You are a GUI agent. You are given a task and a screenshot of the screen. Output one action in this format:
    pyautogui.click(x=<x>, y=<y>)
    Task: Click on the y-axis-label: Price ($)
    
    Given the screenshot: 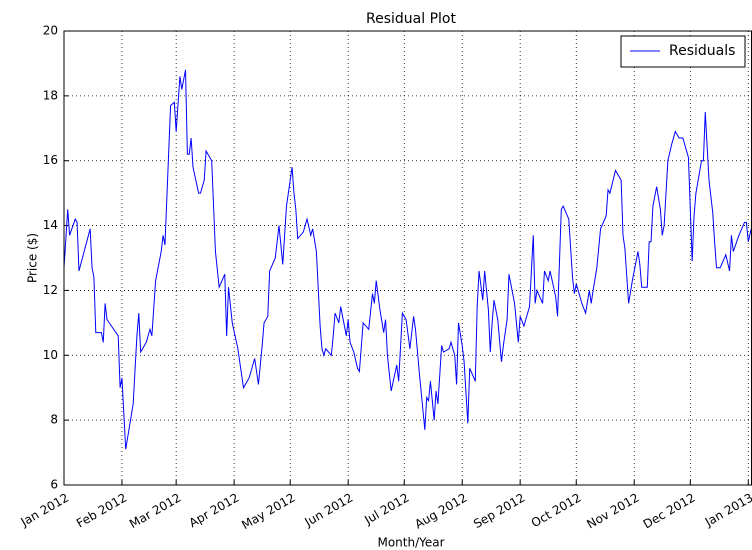 What is the action you would take?
    pyautogui.click(x=33, y=258)
    